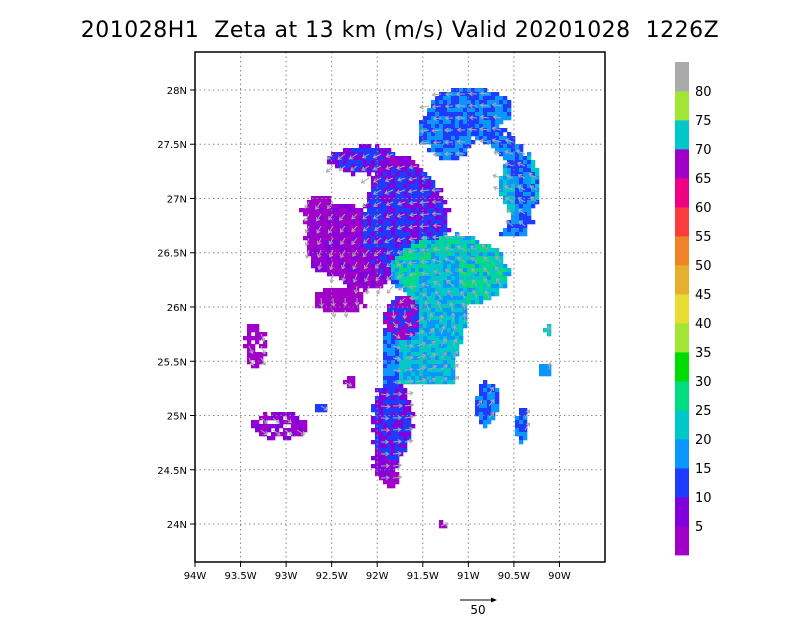 The image size is (800, 618). I want to click on lon-tick-label: 91W, so click(468, 576).